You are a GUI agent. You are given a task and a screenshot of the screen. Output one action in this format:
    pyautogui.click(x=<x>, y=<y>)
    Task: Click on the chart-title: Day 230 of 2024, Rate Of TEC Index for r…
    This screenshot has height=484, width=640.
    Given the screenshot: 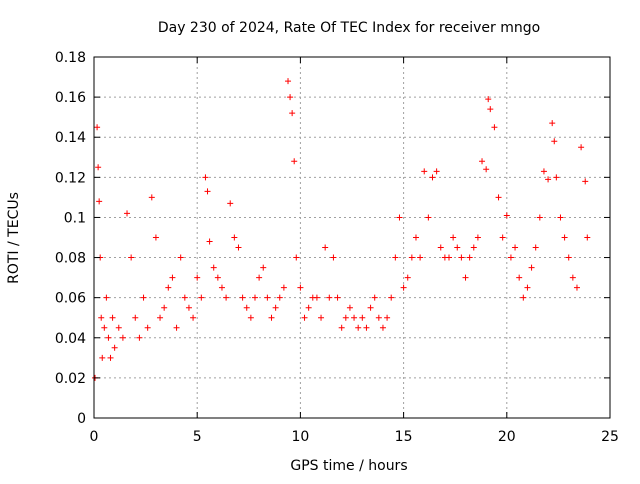 What is the action you would take?
    pyautogui.click(x=349, y=28)
    